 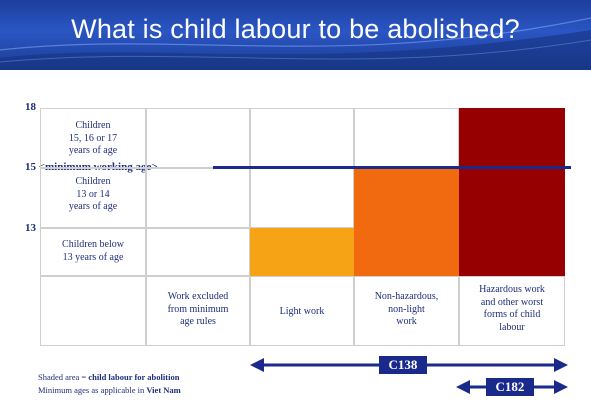 What do you see at coordinates (30, 228) in the screenshot?
I see `axis-label-13: 13` at bounding box center [30, 228].